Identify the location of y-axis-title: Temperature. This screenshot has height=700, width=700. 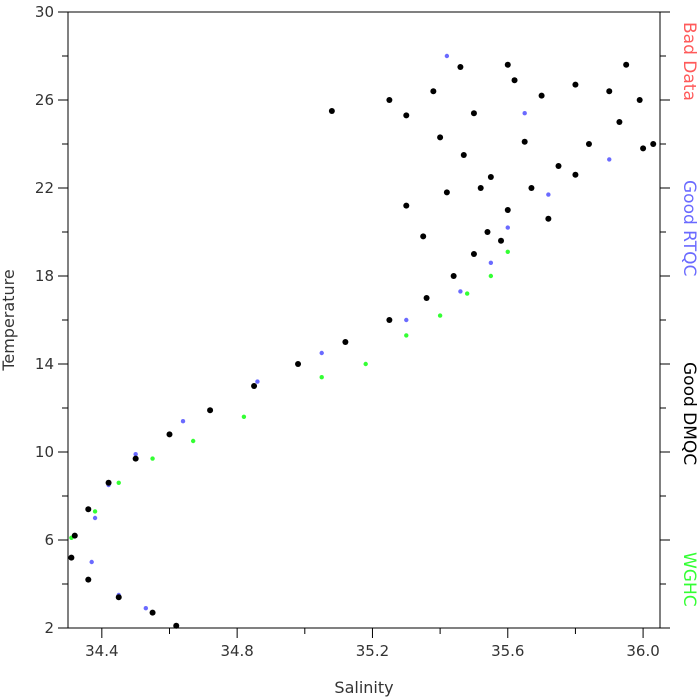
(9, 320).